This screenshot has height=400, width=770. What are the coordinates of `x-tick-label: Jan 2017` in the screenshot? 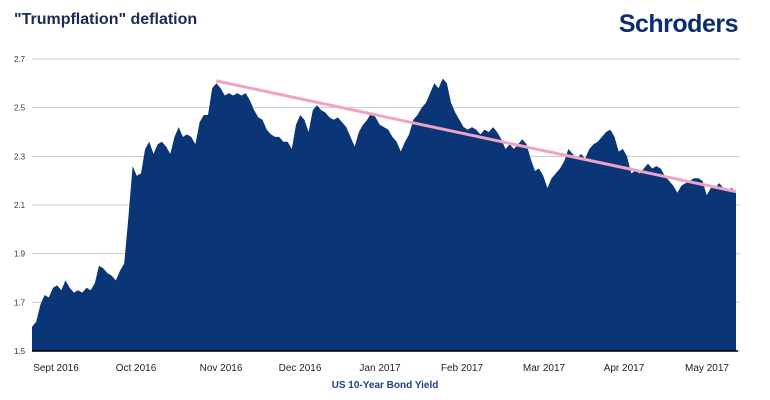 It's located at (380, 368).